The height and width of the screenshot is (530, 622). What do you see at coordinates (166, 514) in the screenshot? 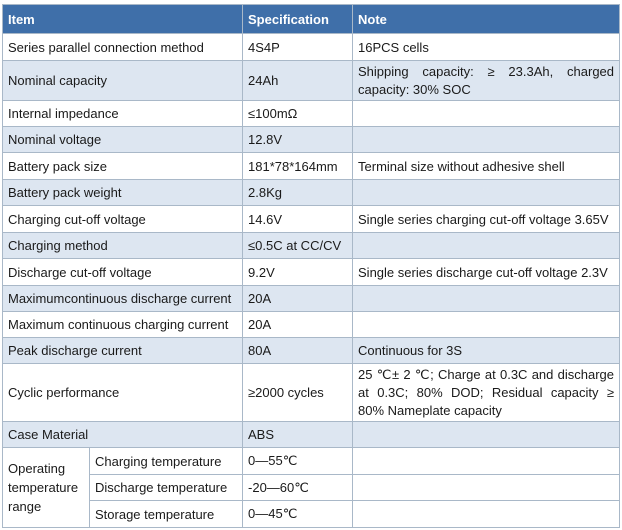
I see `temperature-sub-item: Storage temperature` at bounding box center [166, 514].